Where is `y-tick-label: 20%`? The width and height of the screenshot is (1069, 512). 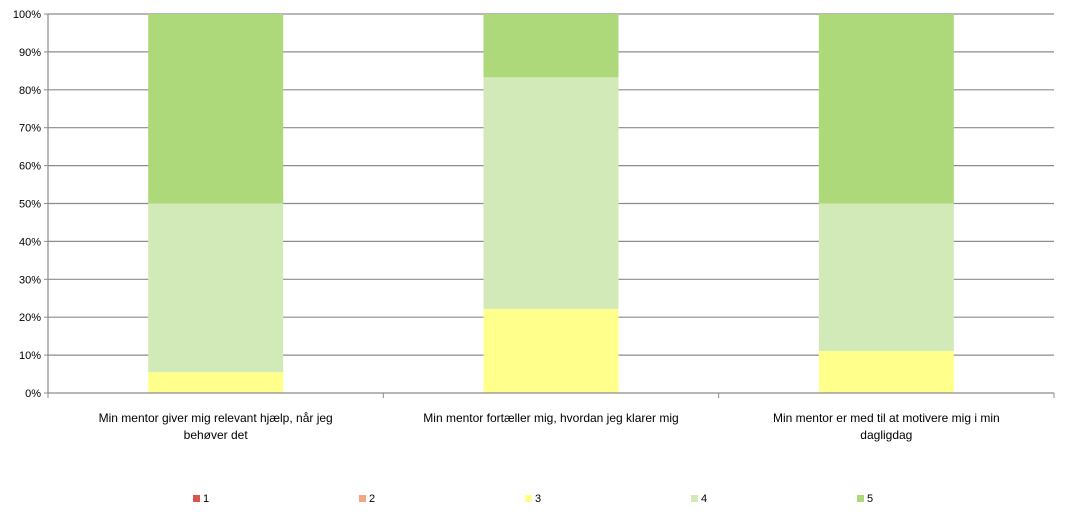
y-tick-label: 20% is located at coordinates (30, 318).